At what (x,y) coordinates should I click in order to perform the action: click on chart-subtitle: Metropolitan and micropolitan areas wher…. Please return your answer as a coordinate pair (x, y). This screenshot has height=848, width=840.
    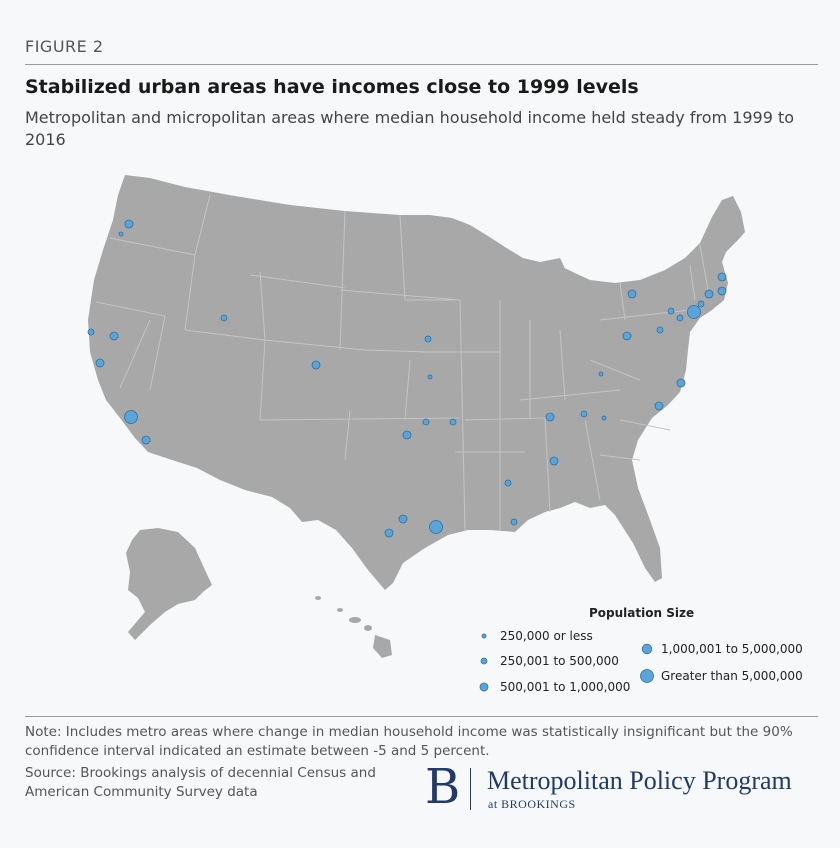
    Looking at the image, I should click on (410, 128).